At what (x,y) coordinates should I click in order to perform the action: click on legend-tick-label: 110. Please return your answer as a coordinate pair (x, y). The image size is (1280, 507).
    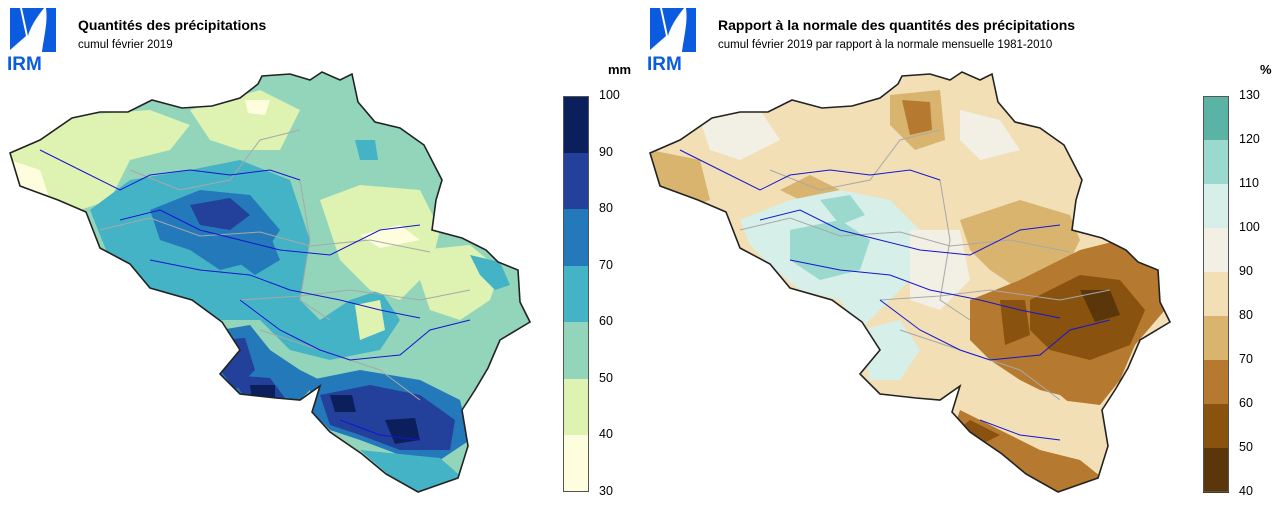
    Looking at the image, I should click on (1249, 183).